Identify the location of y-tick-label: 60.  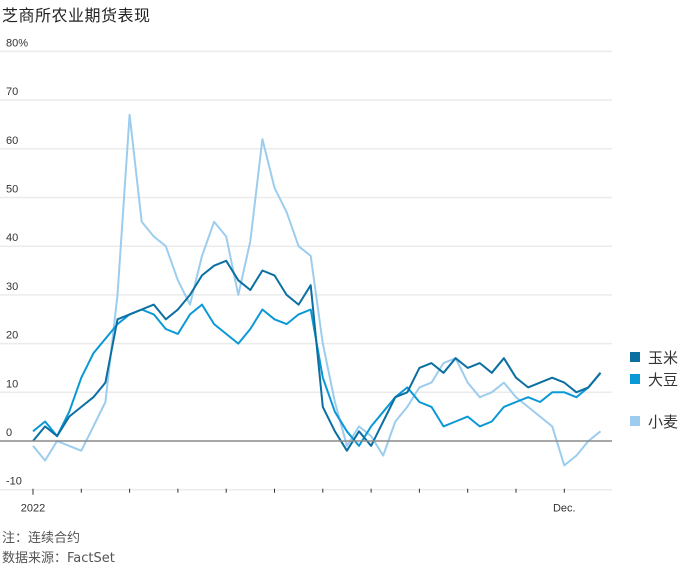
(12, 141).